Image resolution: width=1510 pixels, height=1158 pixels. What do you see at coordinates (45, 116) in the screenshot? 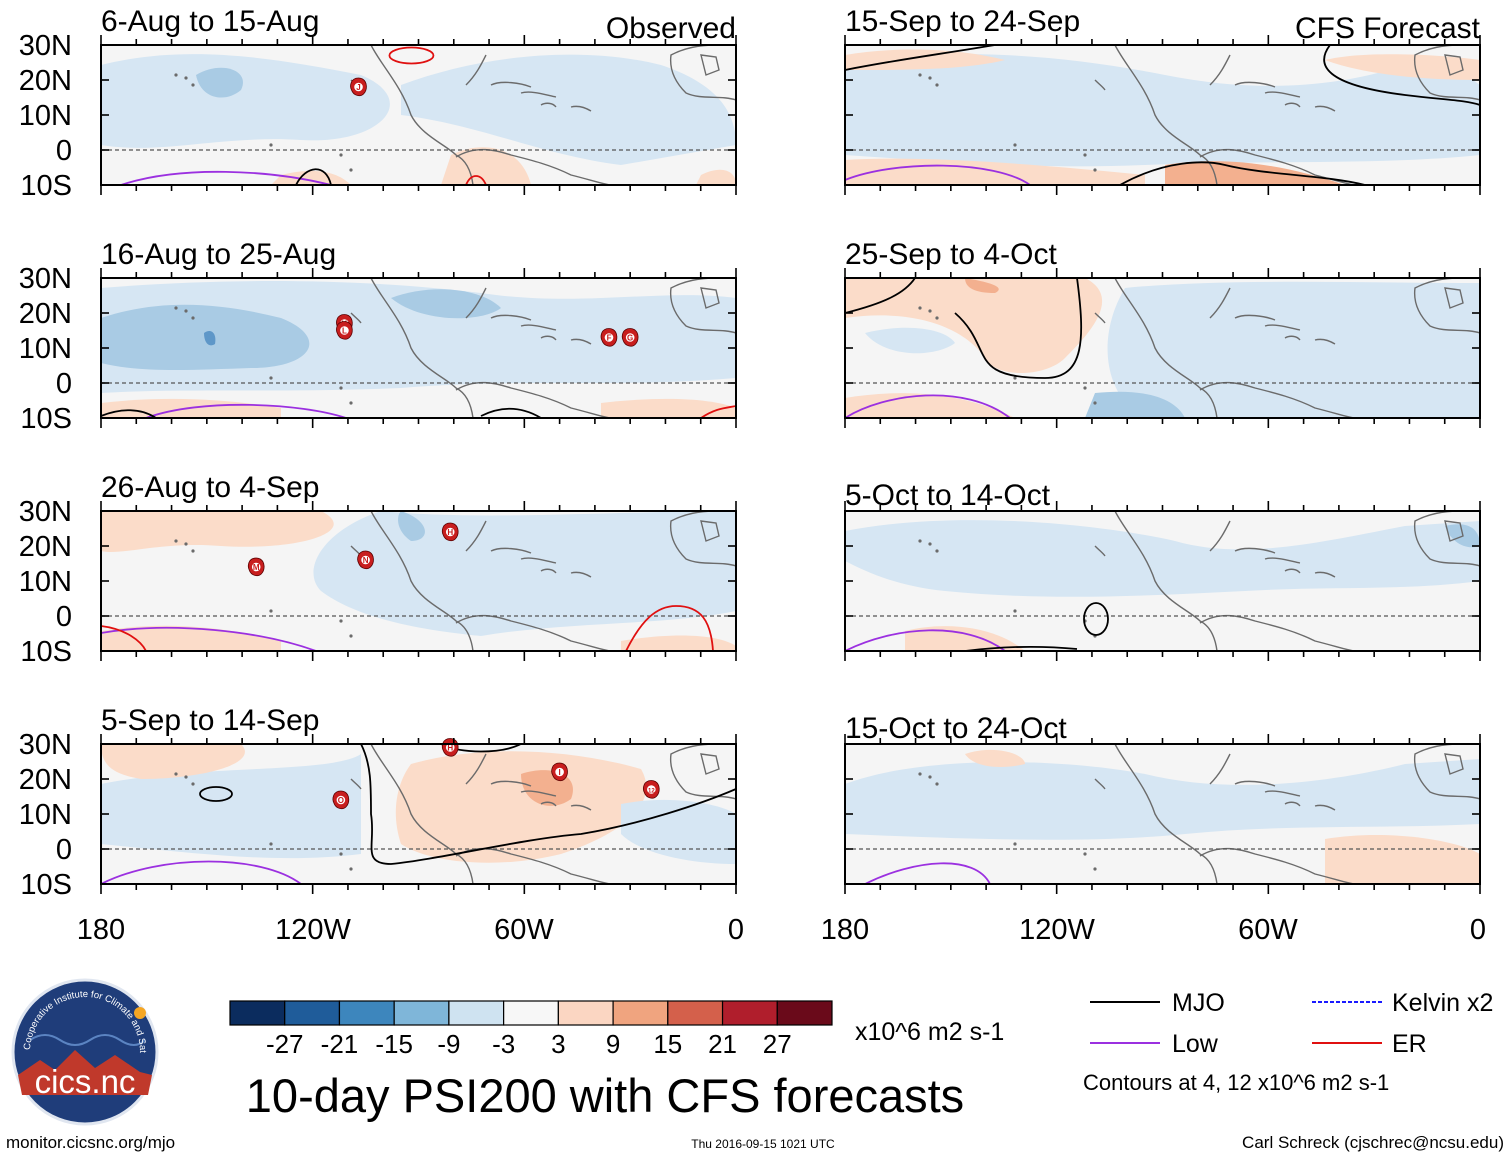
I see `y-tick-label: 10N` at bounding box center [45, 116].